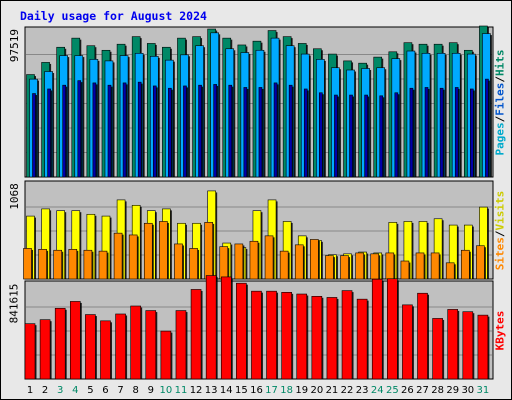 The width and height of the screenshot is (512, 400). What do you see at coordinates (392, 390) in the screenshot?
I see `day-label: 25` at bounding box center [392, 390].